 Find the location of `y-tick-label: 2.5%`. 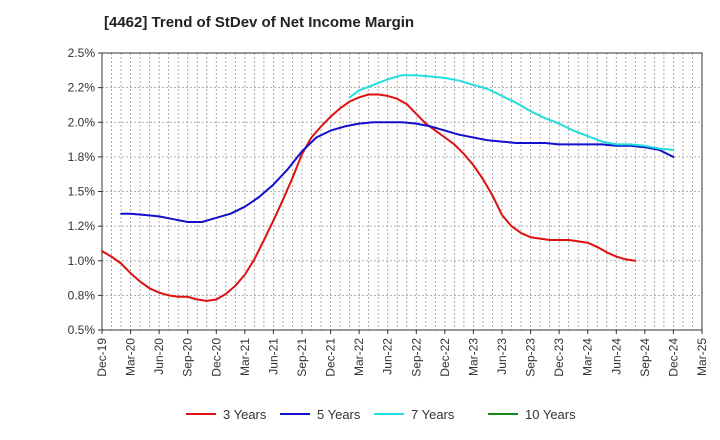

y-tick-label: 2.5% is located at coordinates (82, 53).